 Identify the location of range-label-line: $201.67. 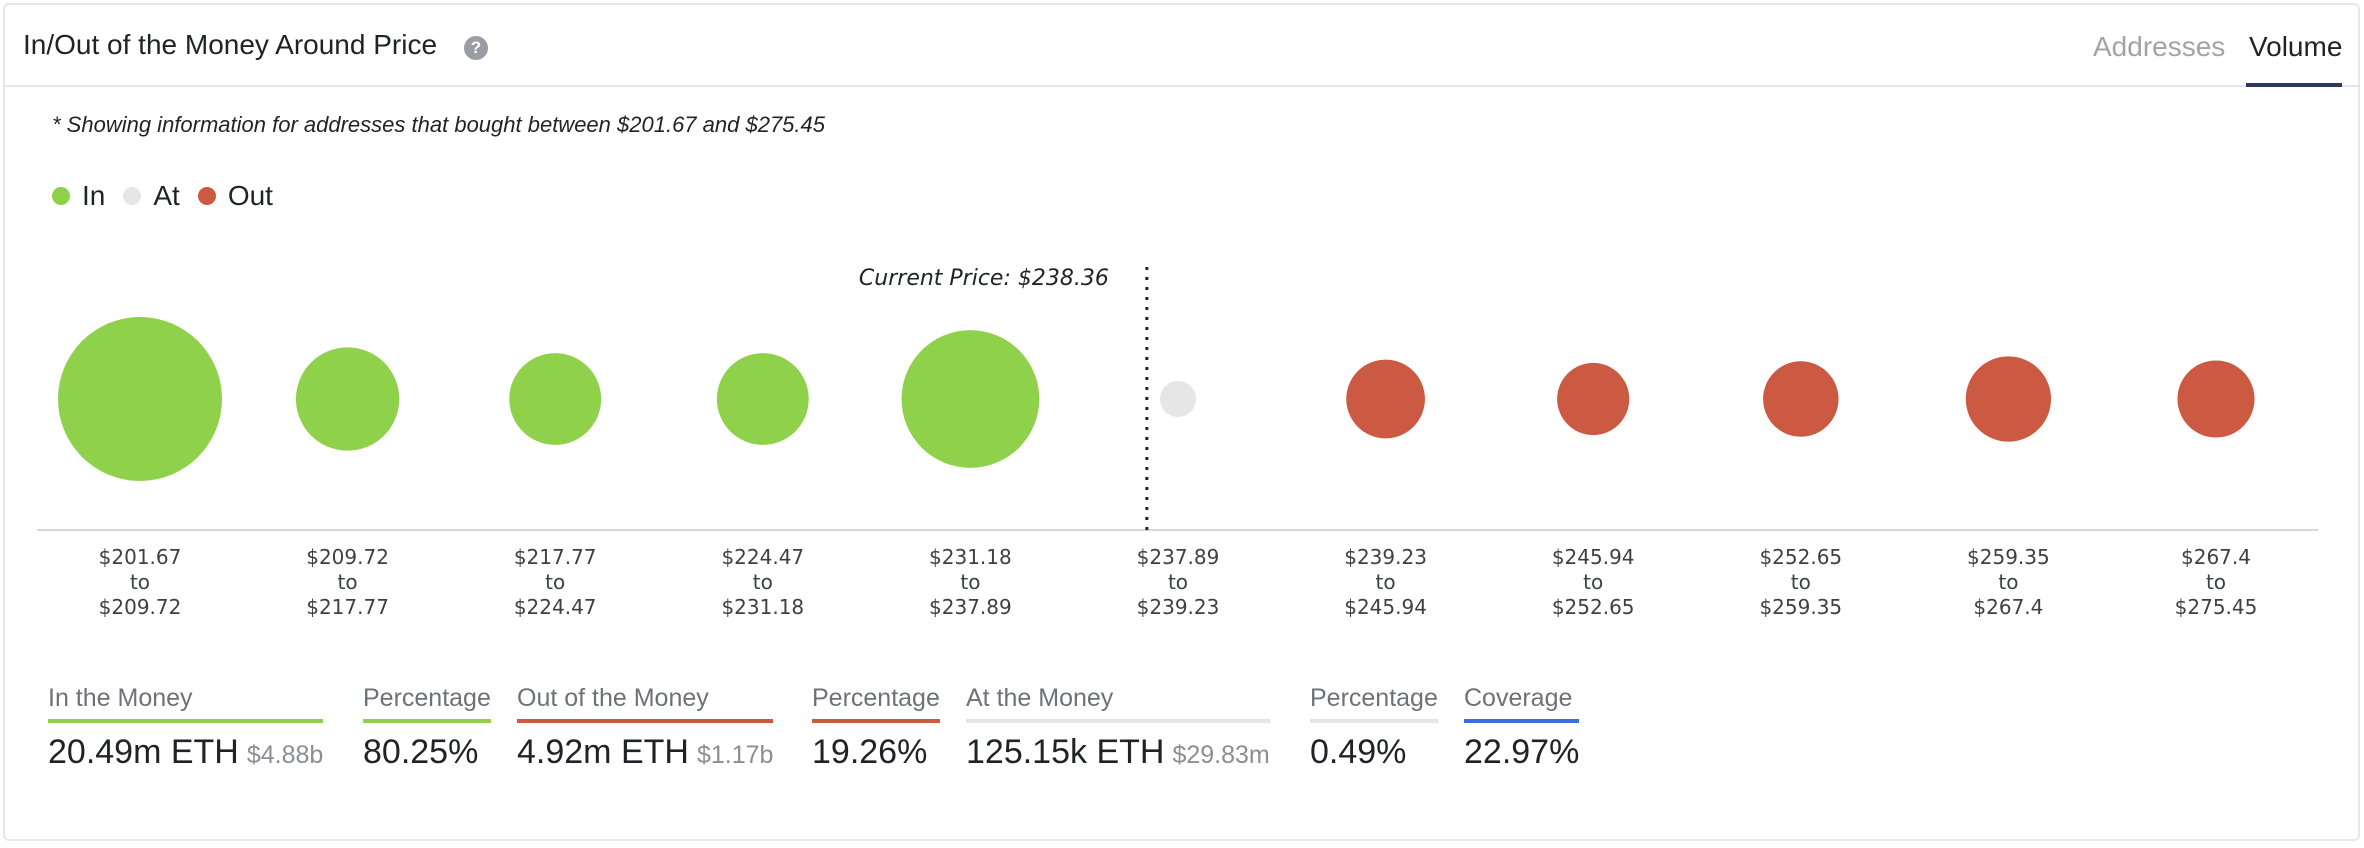
(140, 557).